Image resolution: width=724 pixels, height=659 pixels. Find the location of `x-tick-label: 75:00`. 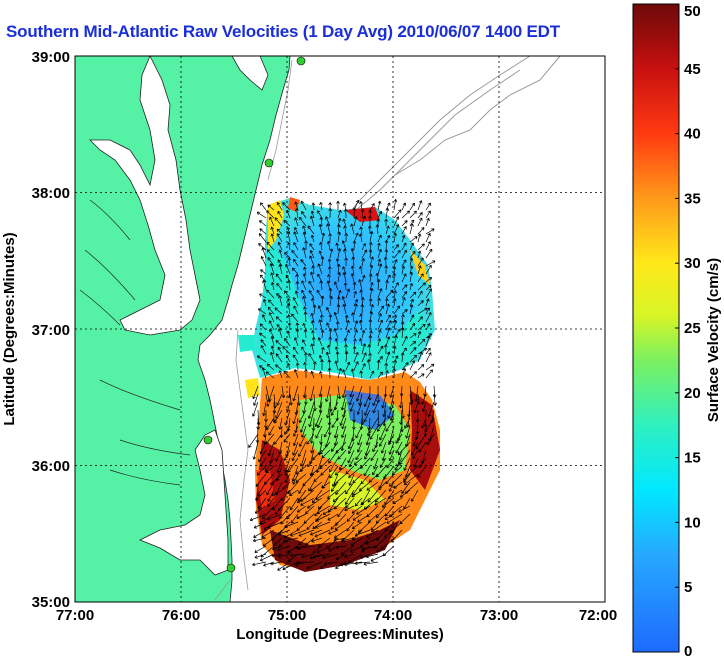

x-tick-label: 75:00 is located at coordinates (287, 615).